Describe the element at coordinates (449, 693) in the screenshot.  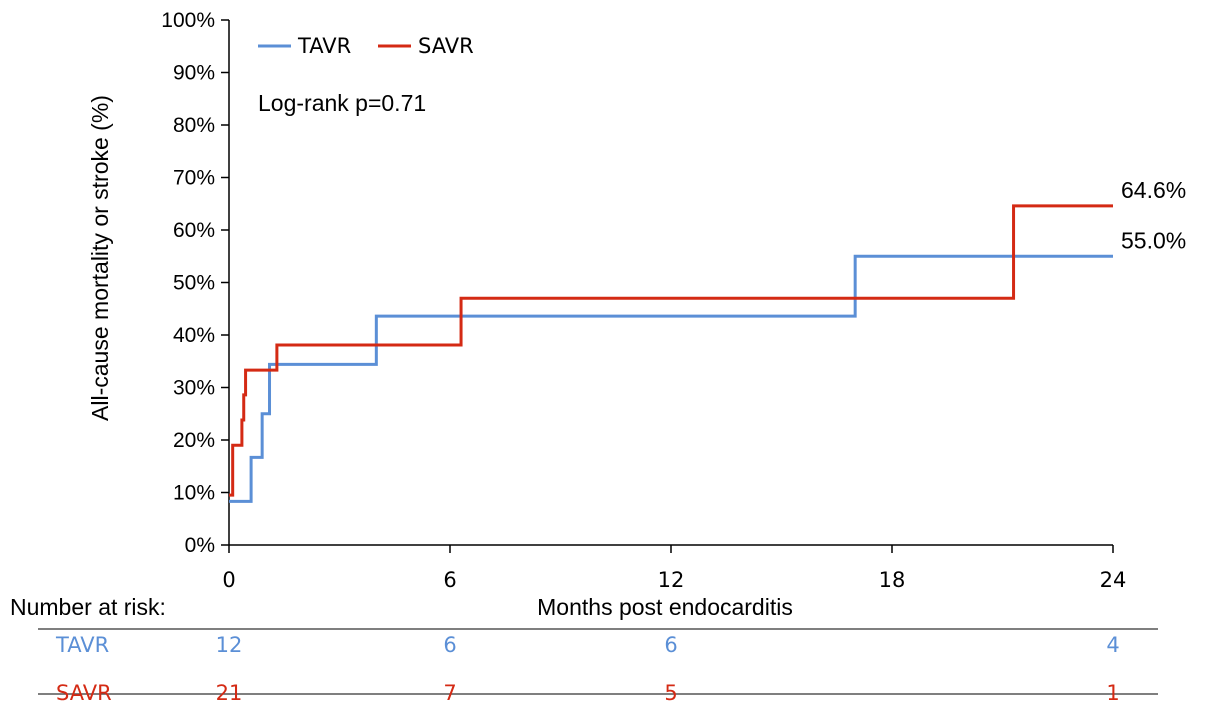
I see `risk-value: 7` at that location.